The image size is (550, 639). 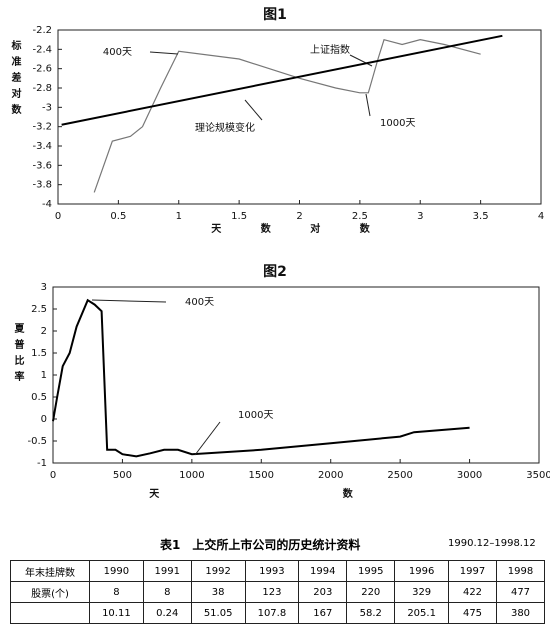 I want to click on table-cell: 477, so click(x=520, y=592).